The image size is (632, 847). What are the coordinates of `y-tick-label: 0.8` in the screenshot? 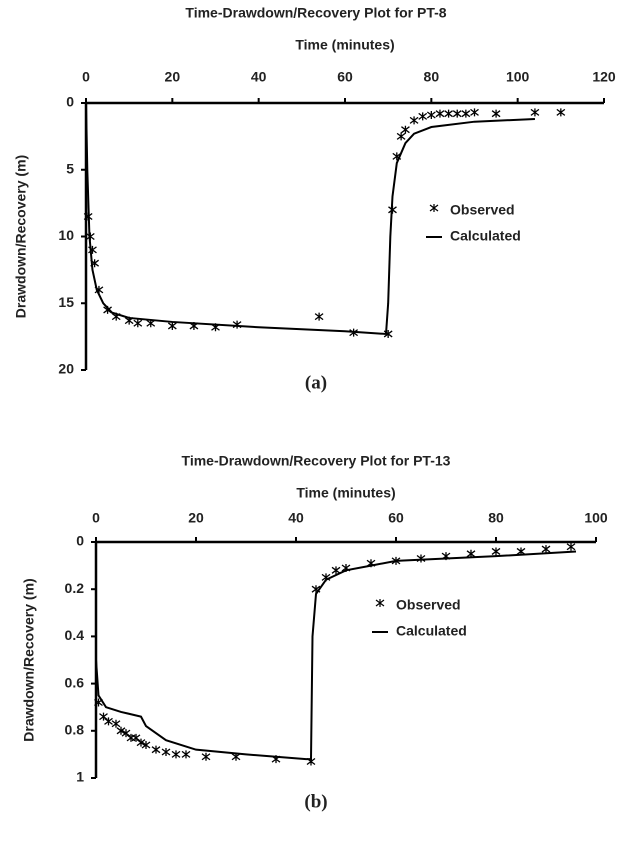 It's located at (75, 730).